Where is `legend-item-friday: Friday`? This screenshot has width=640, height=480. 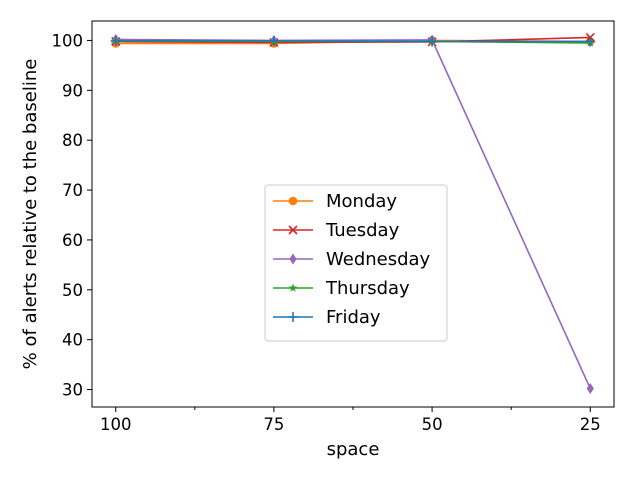
legend-item-friday: Friday is located at coordinates (327, 317).